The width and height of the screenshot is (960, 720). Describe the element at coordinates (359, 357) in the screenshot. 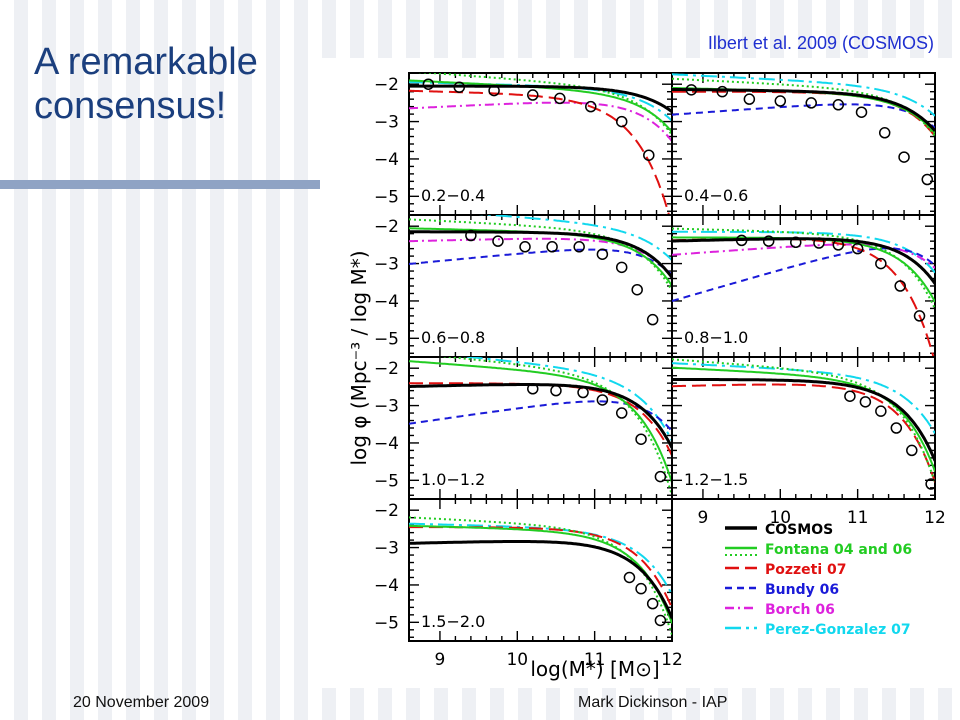

I see `y-axis-label: log φ (Mpc⁻³ / log M*)` at that location.